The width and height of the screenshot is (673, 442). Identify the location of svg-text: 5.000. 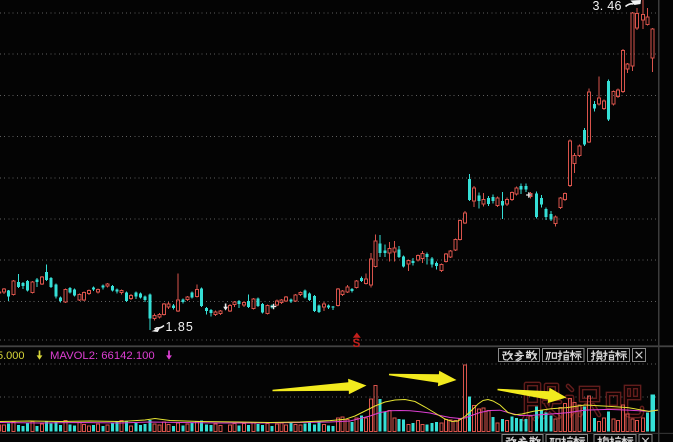
(12, 356).